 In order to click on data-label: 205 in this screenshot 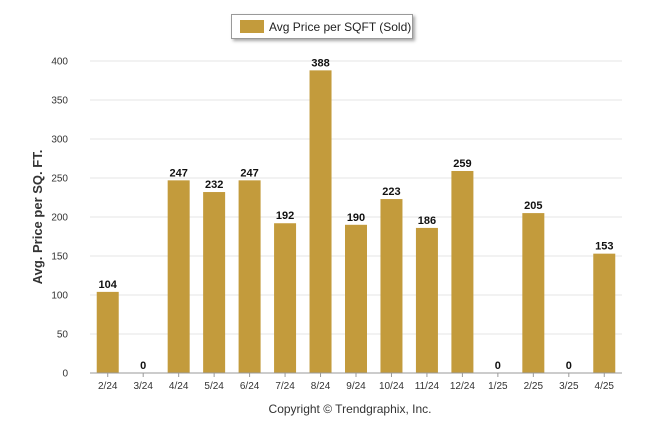, I will do `click(533, 206)`.